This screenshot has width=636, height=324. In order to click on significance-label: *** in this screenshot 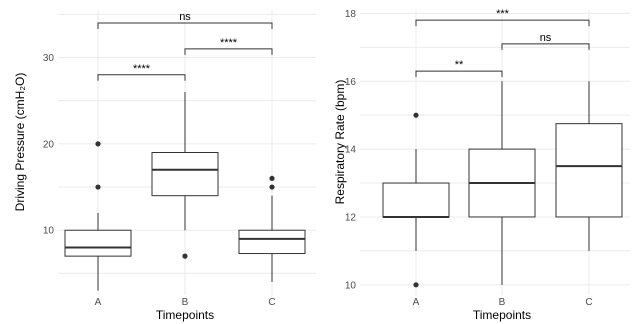, I will do `click(503, 14)`.